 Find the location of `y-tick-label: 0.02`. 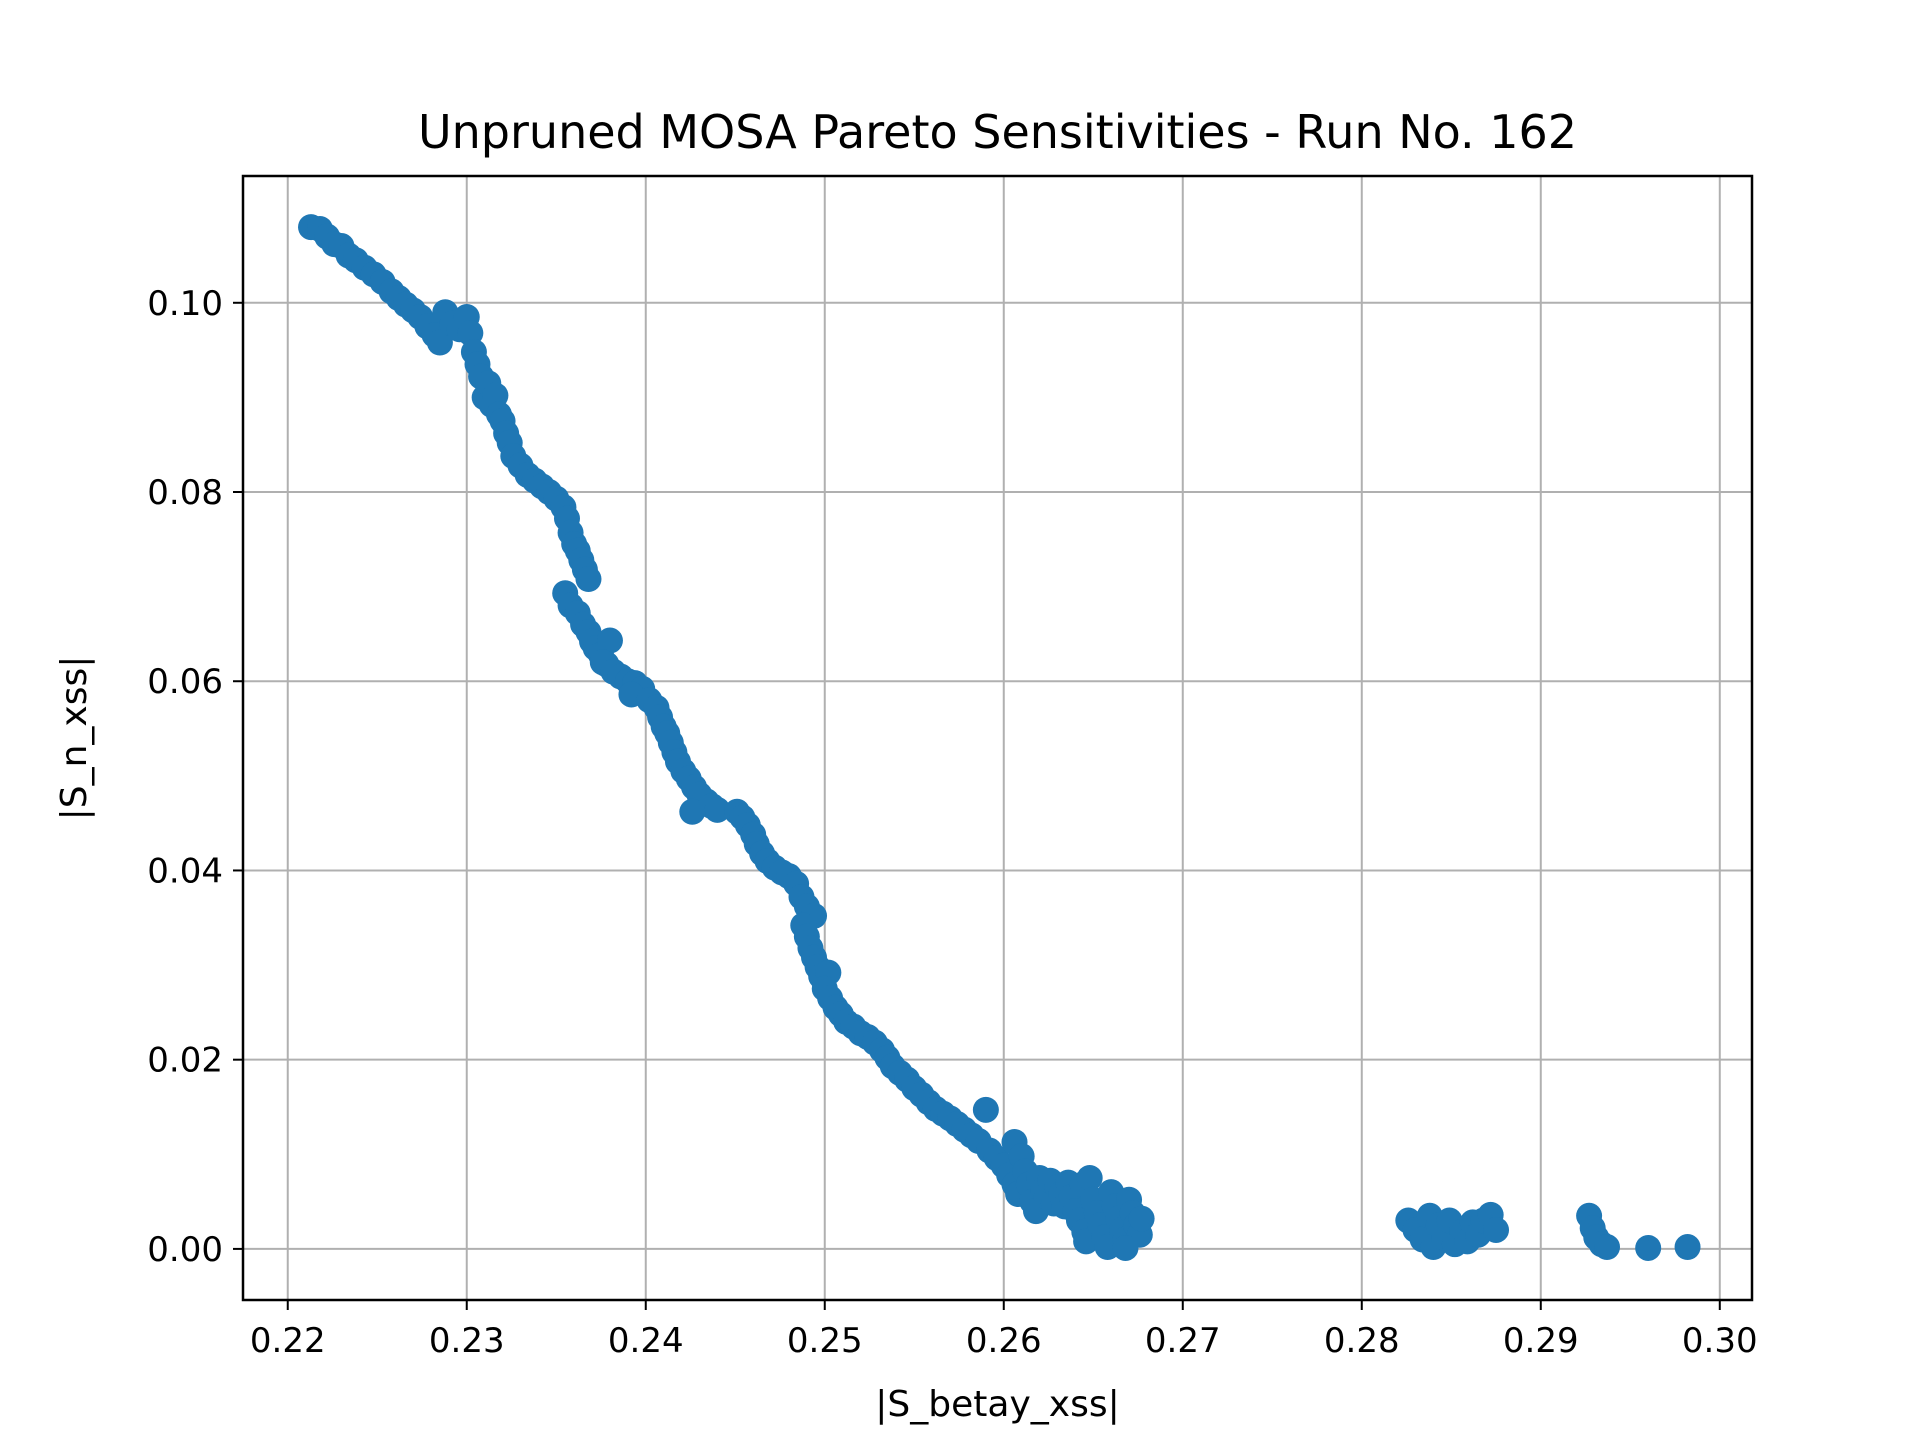

y-tick-label: 0.02 is located at coordinates (185, 1061).